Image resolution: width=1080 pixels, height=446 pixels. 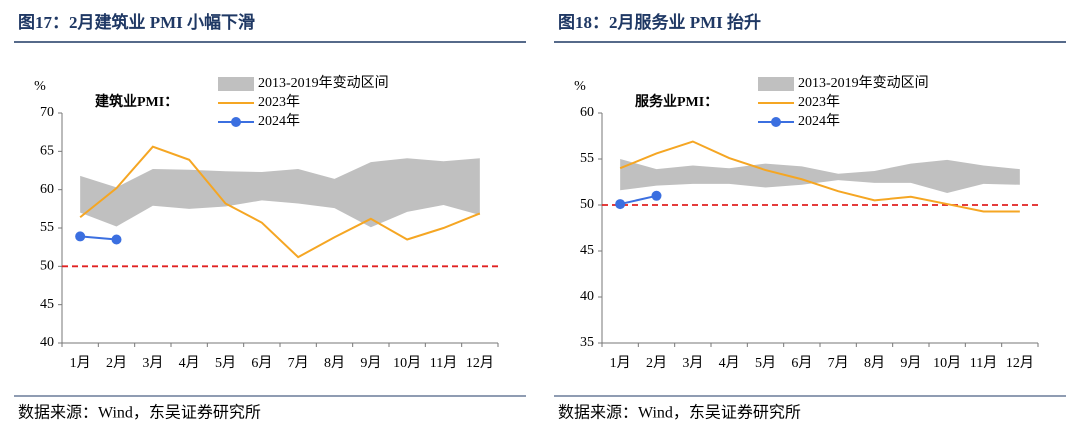 What do you see at coordinates (136, 101) in the screenshot?
I see `annotation: 建筑业PMI：` at bounding box center [136, 101].